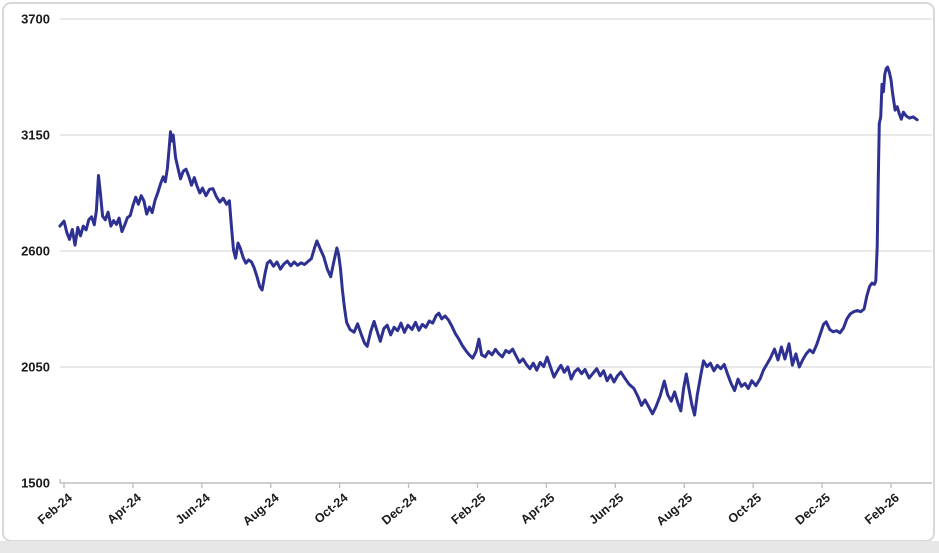 The image size is (939, 553). Describe the element at coordinates (399, 509) in the screenshot. I see `x-tick-label: Dec-24` at that location.